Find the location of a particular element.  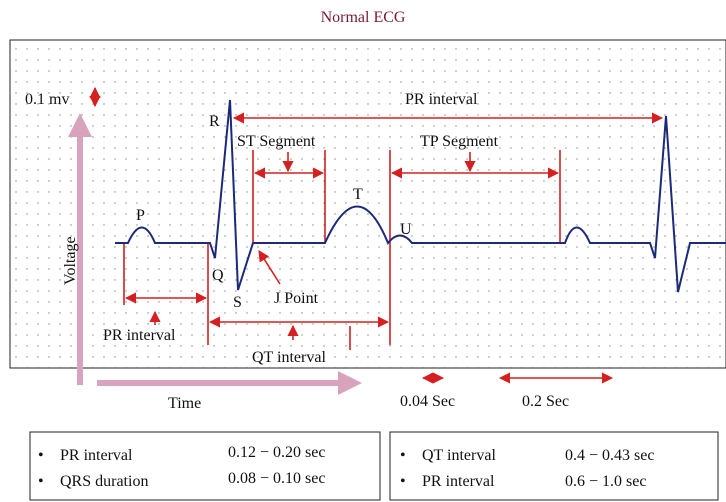

q-label: Q is located at coordinates (218, 275).